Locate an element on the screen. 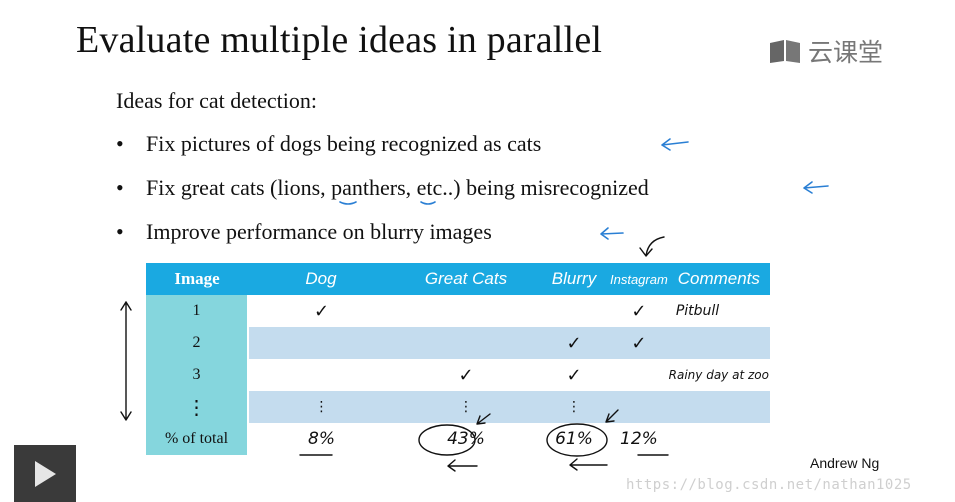  col-header-dog: Dog is located at coordinates (321, 279).